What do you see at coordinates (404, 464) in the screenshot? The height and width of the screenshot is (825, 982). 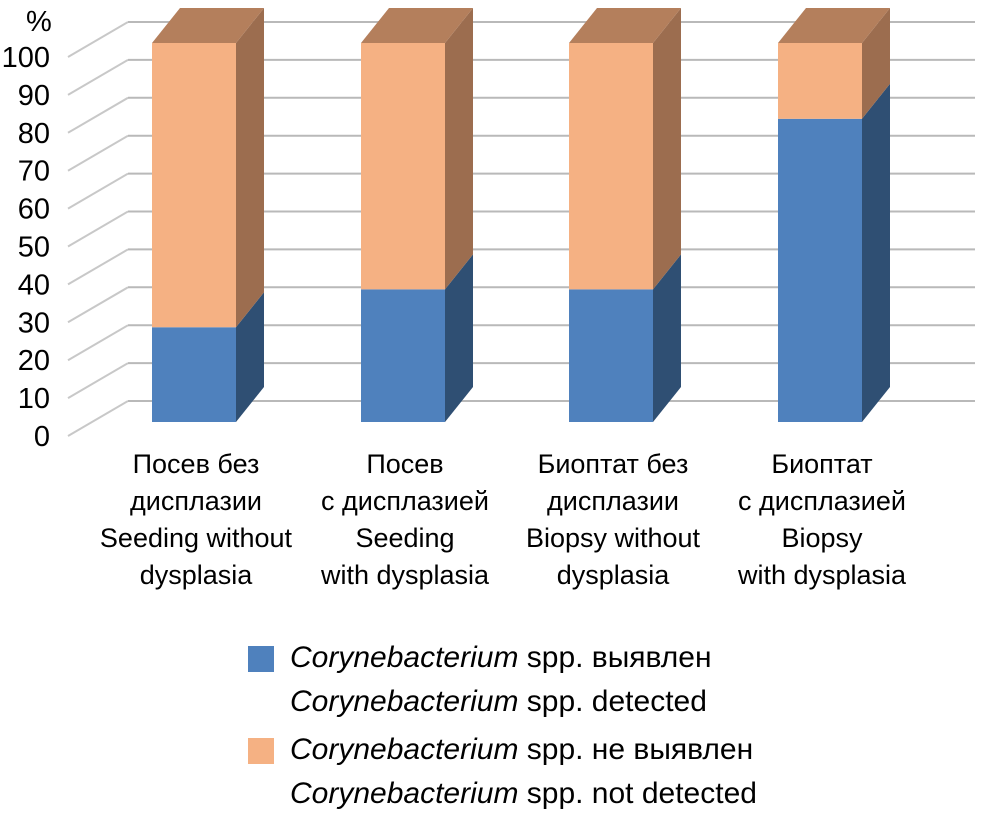 I see `x-category-label: Посев` at bounding box center [404, 464].